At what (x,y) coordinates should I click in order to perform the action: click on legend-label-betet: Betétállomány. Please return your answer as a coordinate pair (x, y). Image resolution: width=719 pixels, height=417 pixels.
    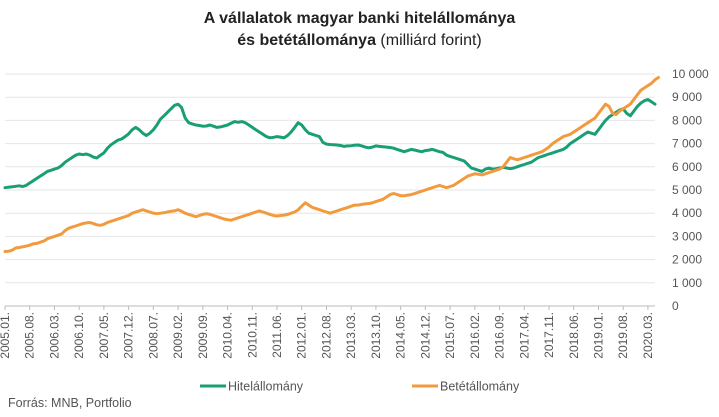
    Looking at the image, I should click on (480, 387).